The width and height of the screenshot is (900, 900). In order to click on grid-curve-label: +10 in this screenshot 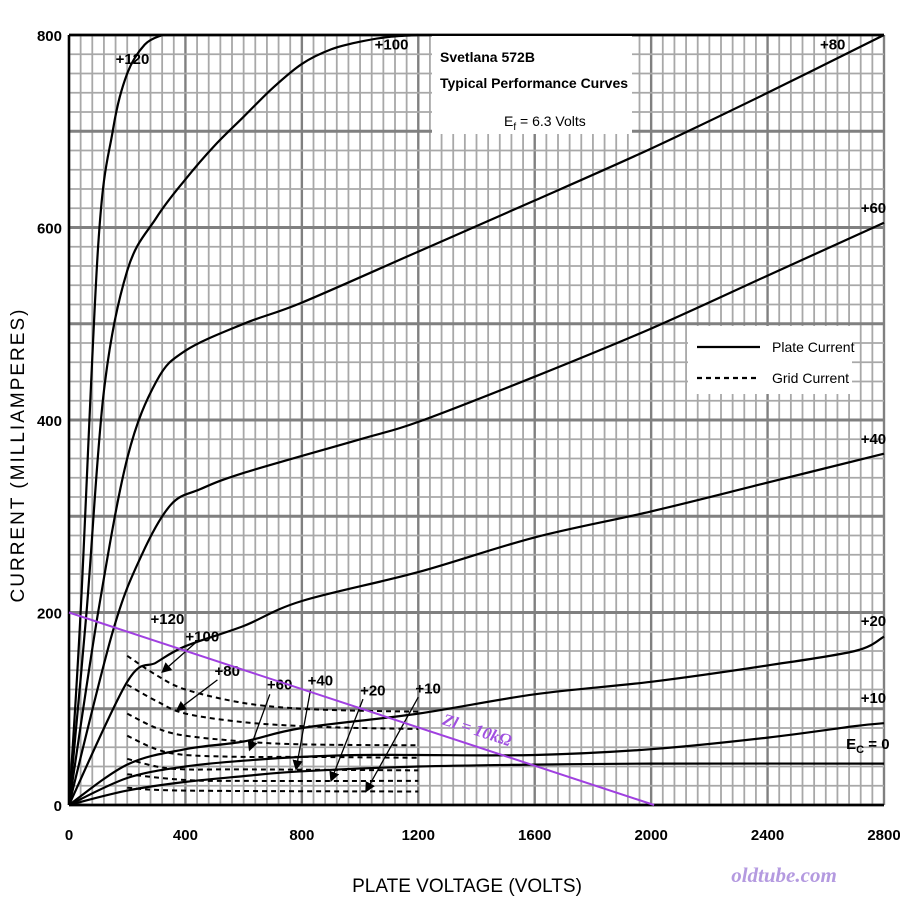, I will do `click(427, 688)`.